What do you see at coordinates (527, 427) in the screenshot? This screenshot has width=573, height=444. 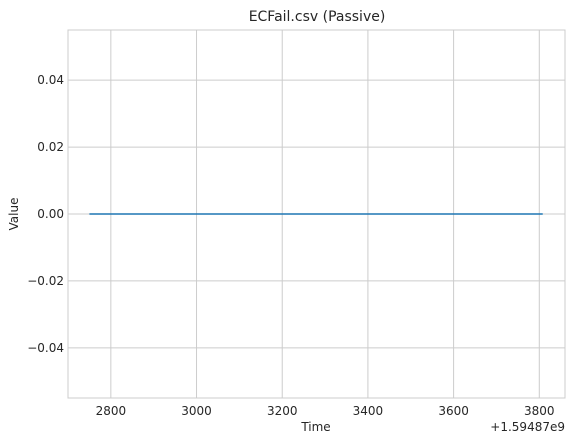 I see `x-offset-label: +1.59487e9` at bounding box center [527, 427].